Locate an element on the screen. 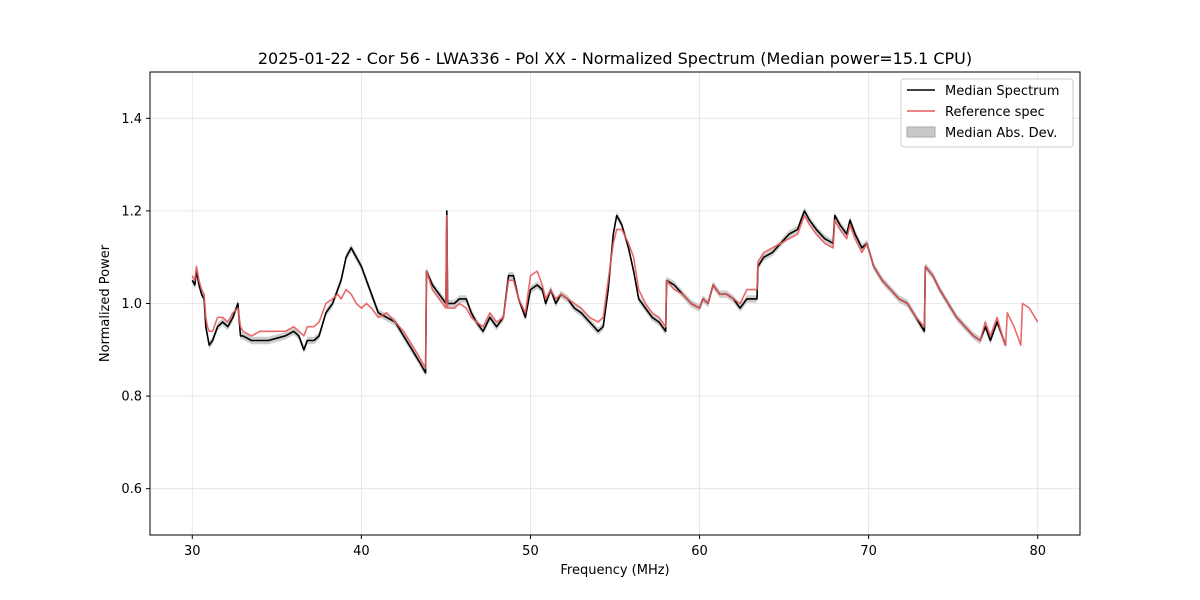 This screenshot has width=1200, height=600. x-tick-label: 50 is located at coordinates (530, 551).